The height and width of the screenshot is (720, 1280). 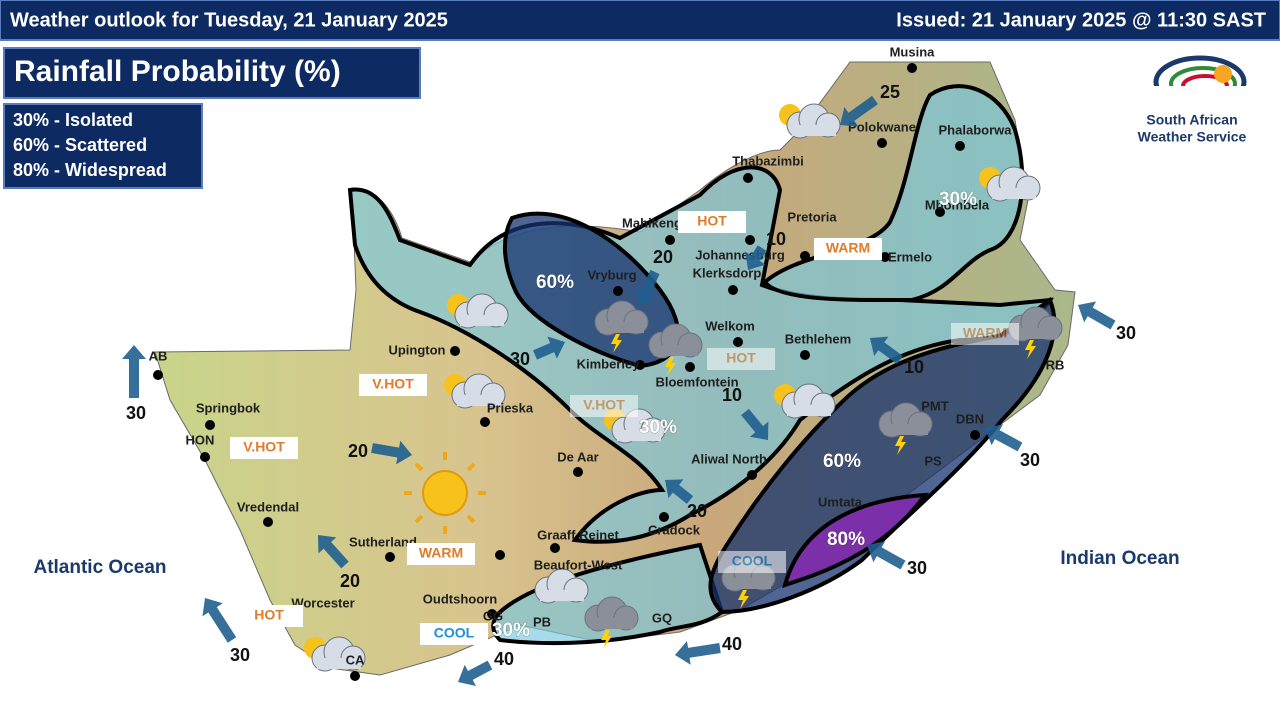 I want to click on town-label: Klerksdorp, so click(x=727, y=272).